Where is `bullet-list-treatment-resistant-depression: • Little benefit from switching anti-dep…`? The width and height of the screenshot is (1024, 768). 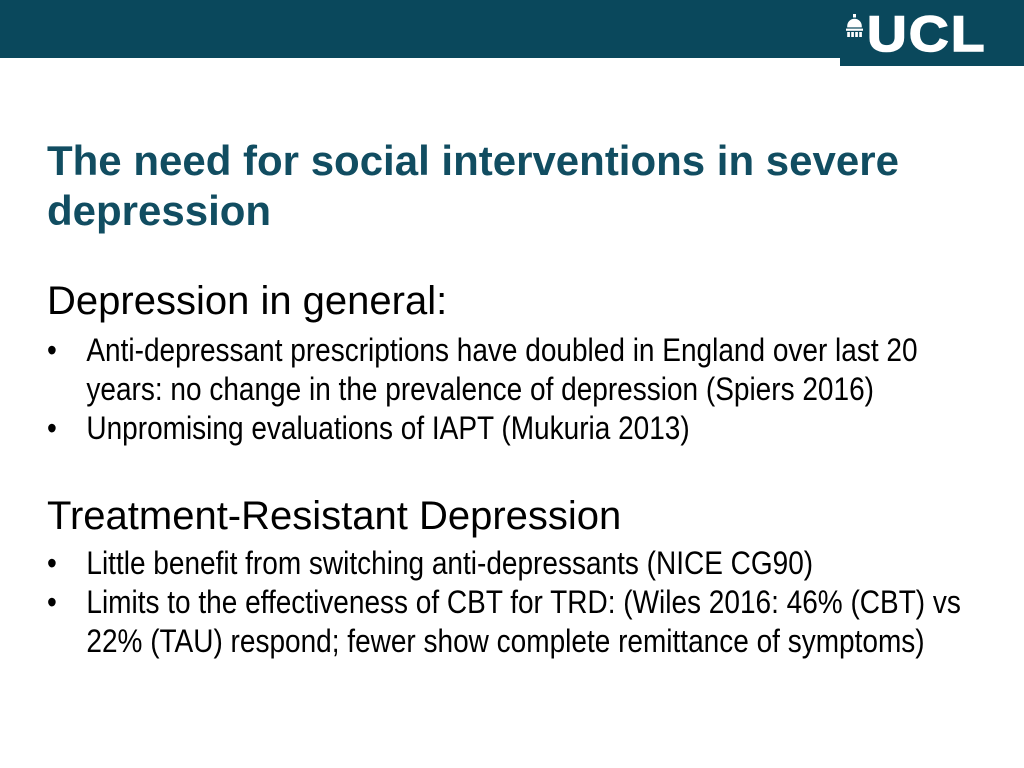
bullet-list-treatment-resistant-depression: • Little benefit from switching anti-dep… is located at coordinates (513, 602).